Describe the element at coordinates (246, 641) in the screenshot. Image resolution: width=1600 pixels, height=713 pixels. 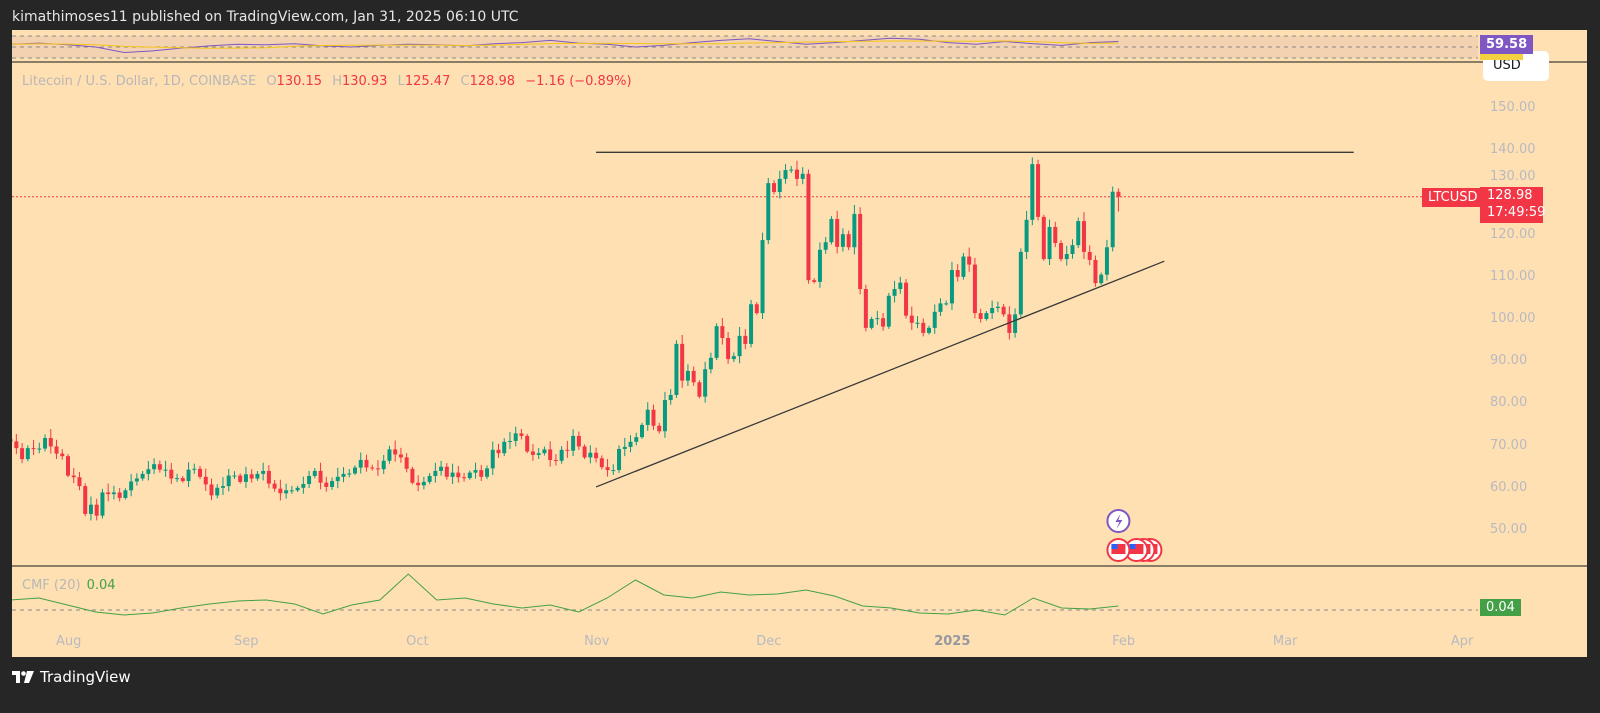
I see `x-tick-label: Sep` at that location.